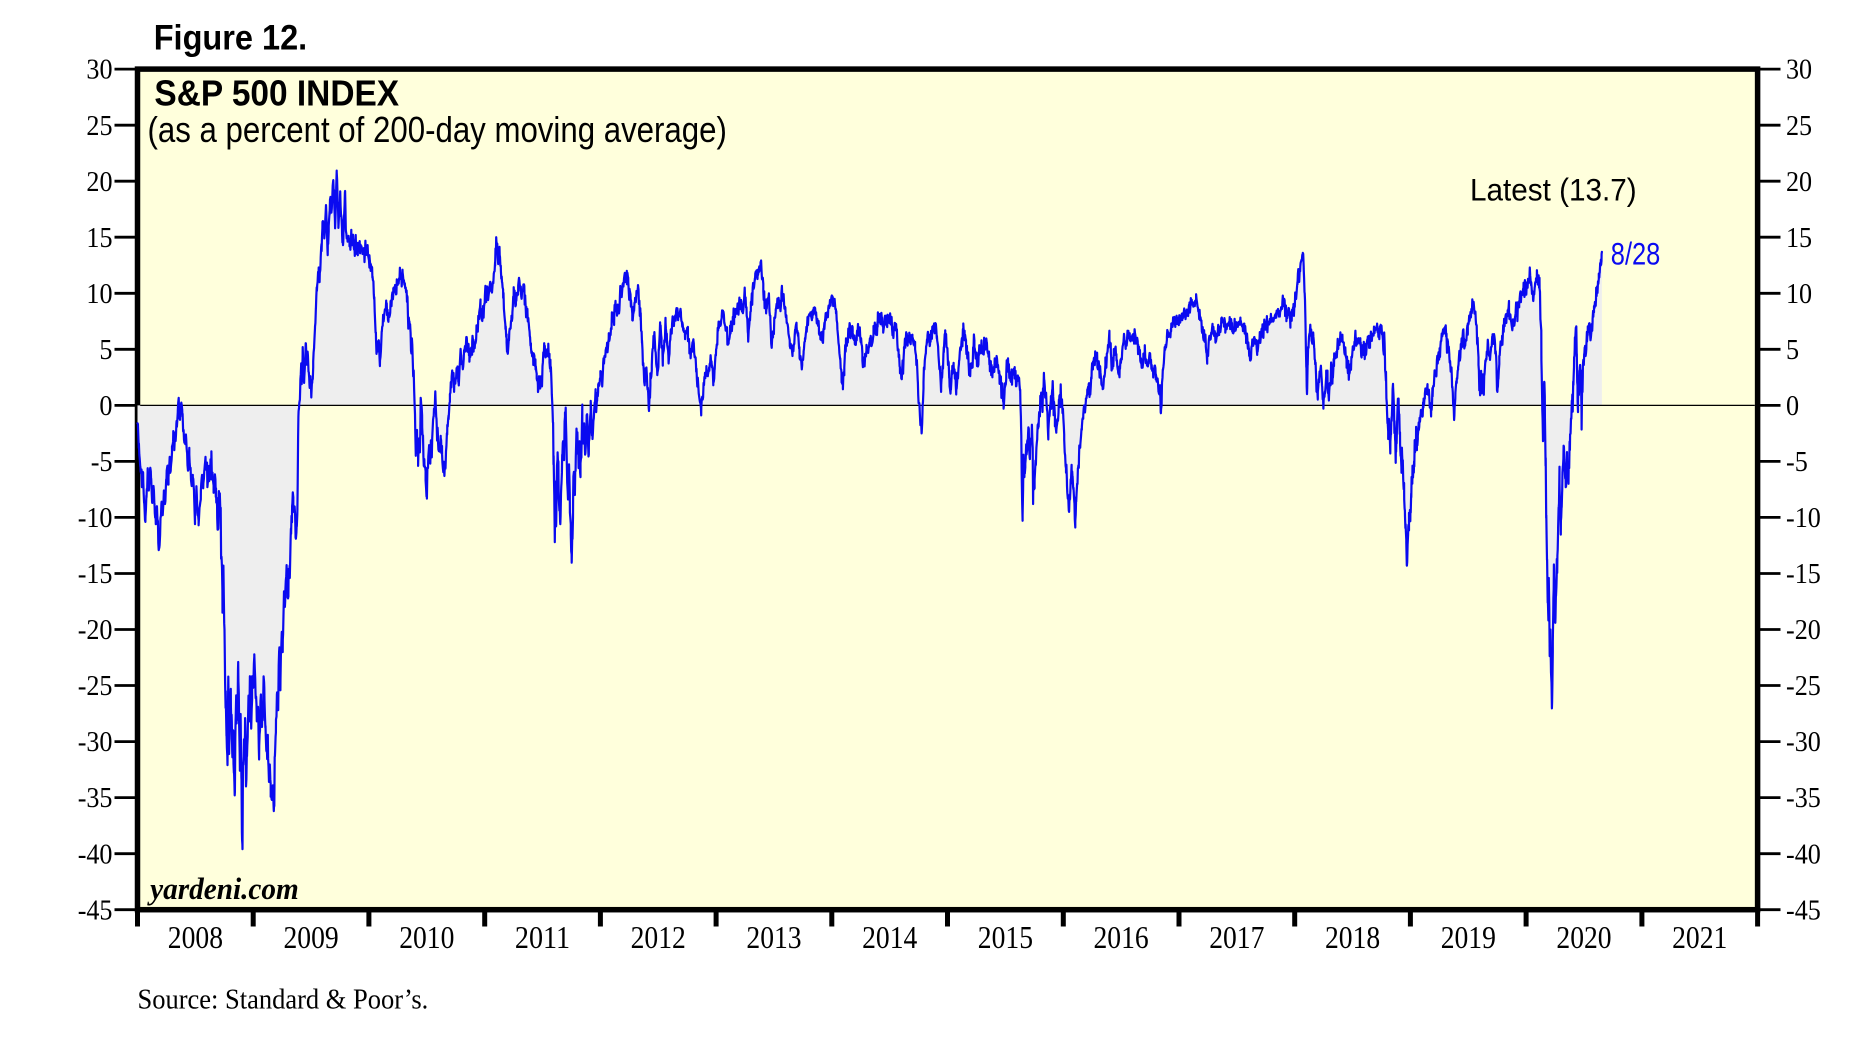 This screenshot has width=1865, height=1038. What do you see at coordinates (1468, 937) in the screenshot?
I see `svg-text: 2019` at bounding box center [1468, 937].